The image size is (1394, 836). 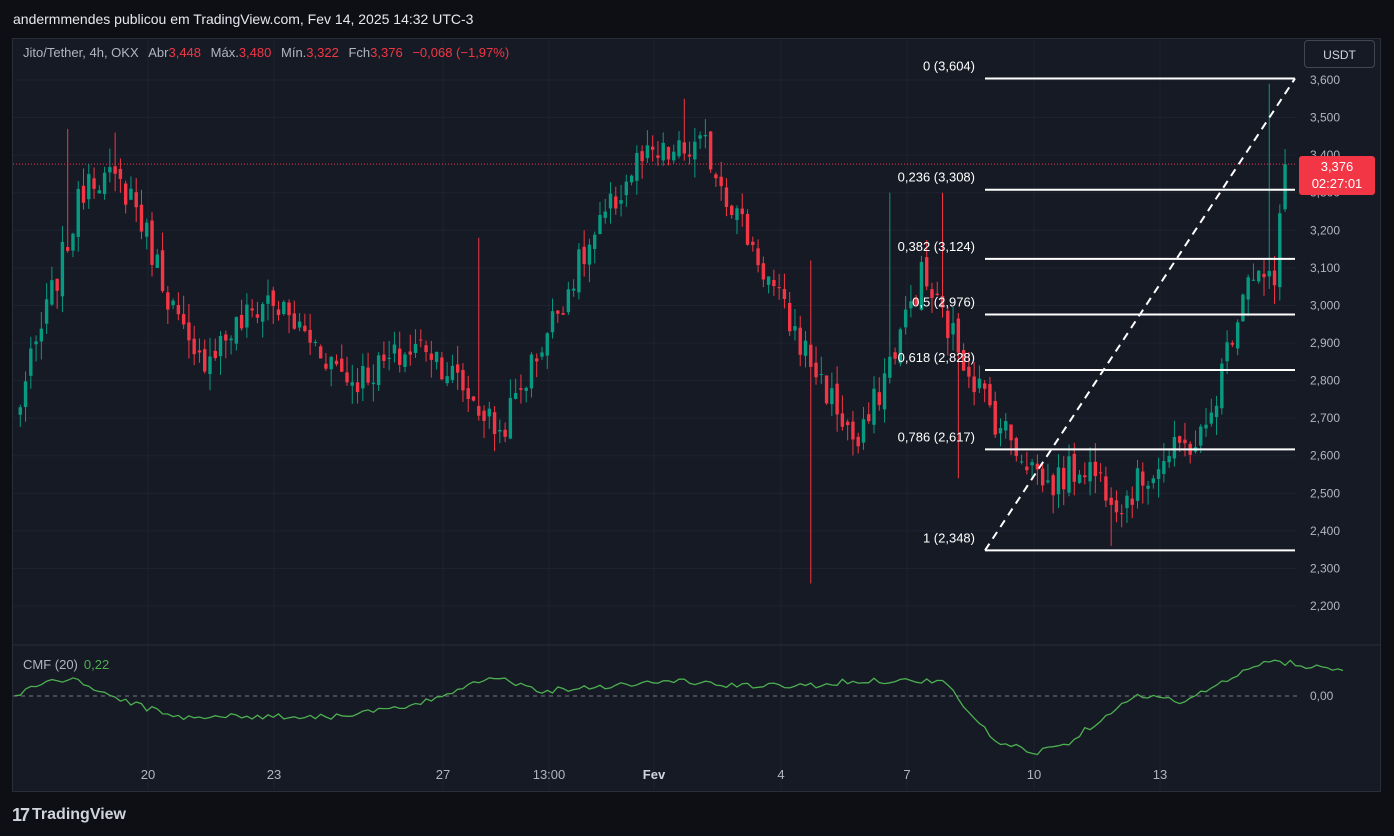 What do you see at coordinates (66, 664) in the screenshot?
I see `cmf-legend: CMF (20) 0,22` at bounding box center [66, 664].